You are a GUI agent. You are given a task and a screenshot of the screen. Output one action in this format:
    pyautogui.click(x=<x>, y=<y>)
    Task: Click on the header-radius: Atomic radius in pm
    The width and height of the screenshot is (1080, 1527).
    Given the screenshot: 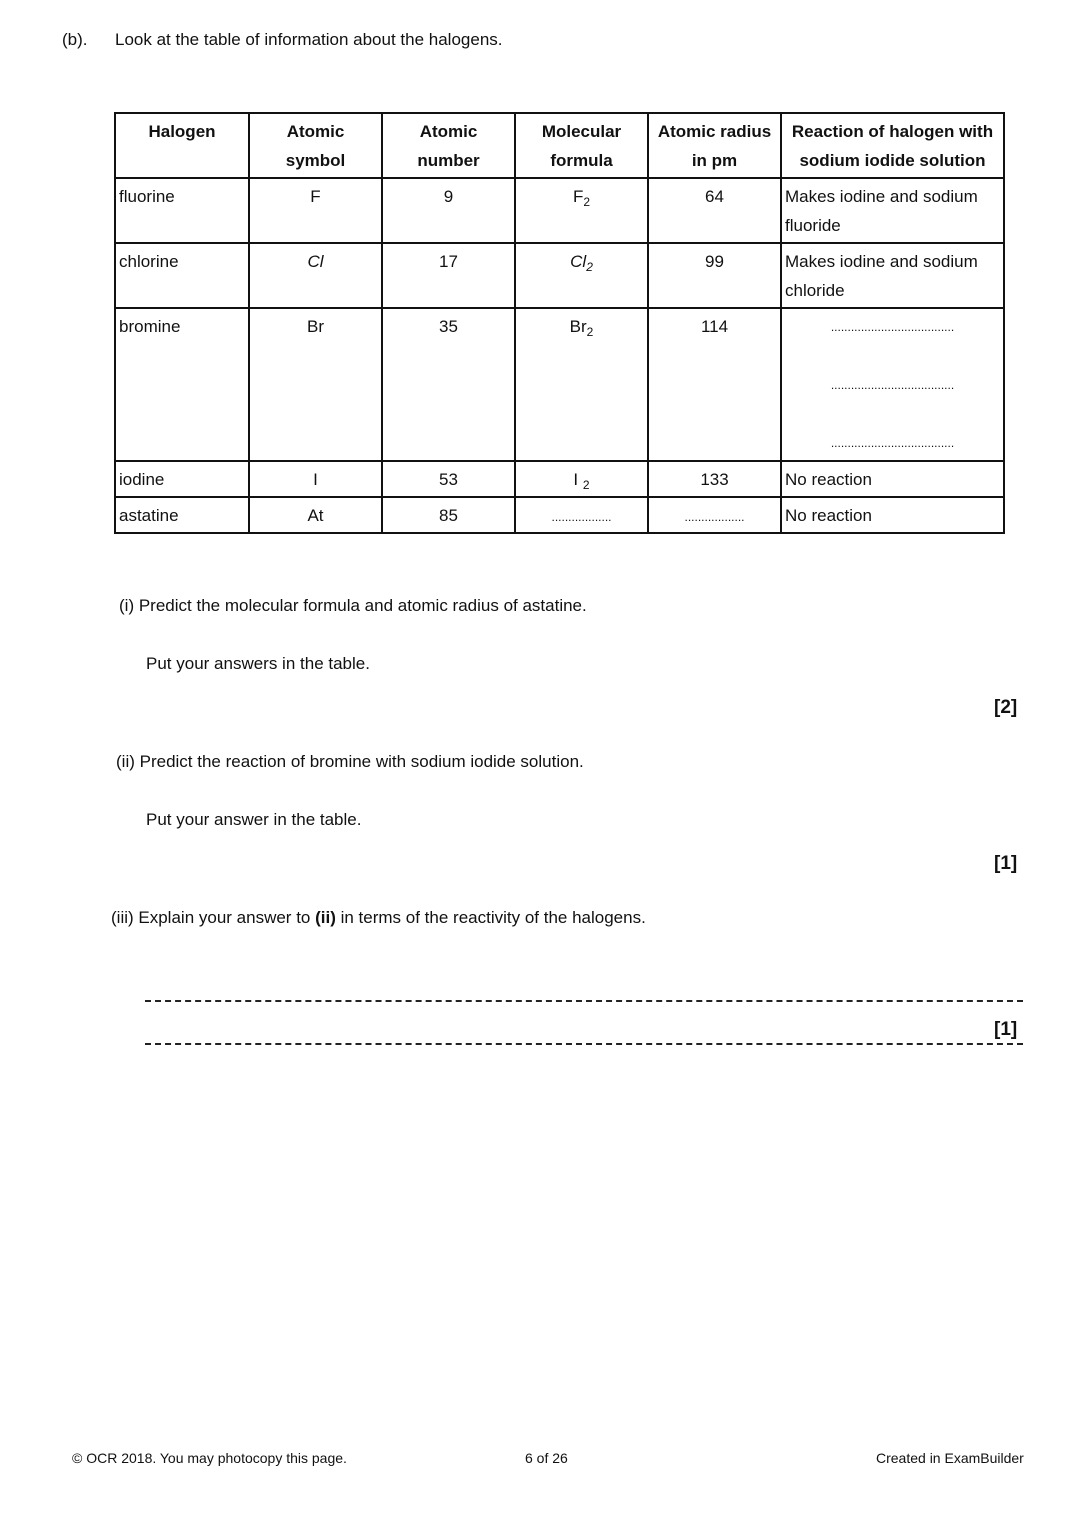 What is the action you would take?
    pyautogui.click(x=714, y=145)
    